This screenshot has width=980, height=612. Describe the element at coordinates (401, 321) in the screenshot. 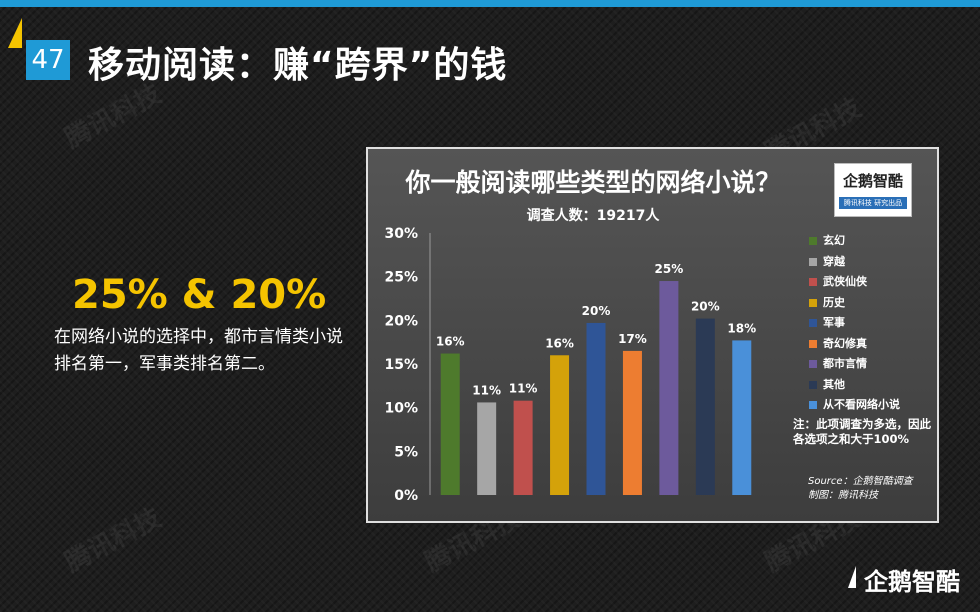

I see `y-tick-label: 20%` at that location.